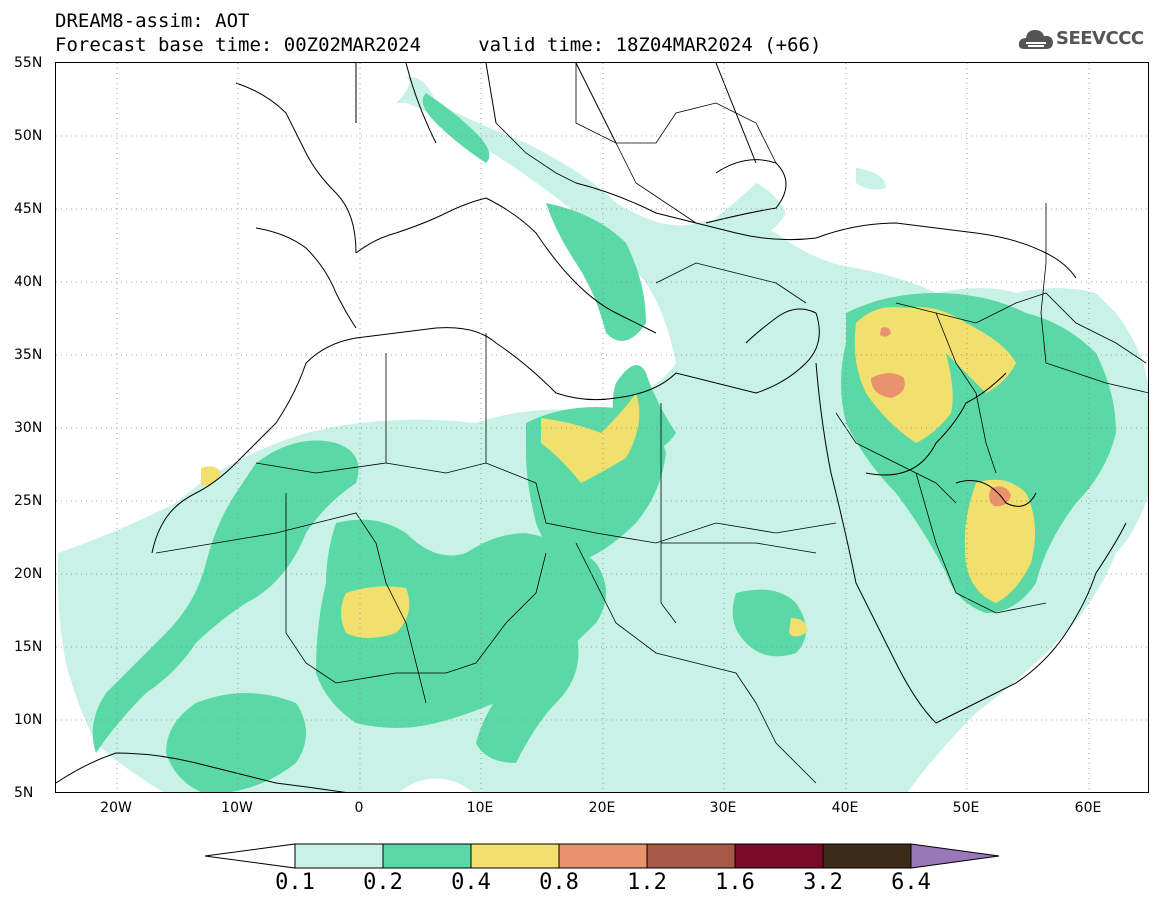 This screenshot has height=905, width=1165. Describe the element at coordinates (28, 63) in the screenshot. I see `lat-label-55n: 55N` at that location.